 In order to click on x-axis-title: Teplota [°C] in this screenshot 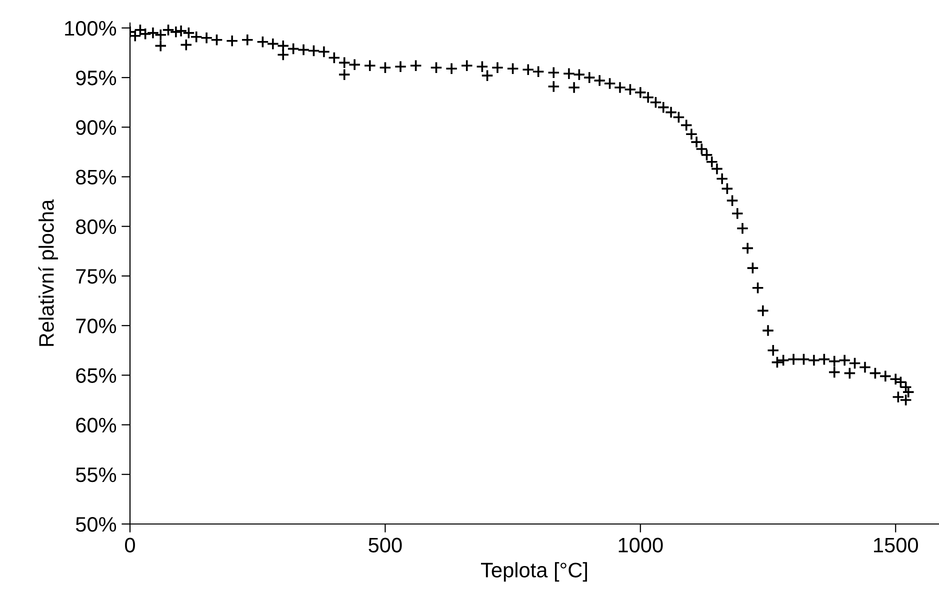, I will do `click(534, 572)`.